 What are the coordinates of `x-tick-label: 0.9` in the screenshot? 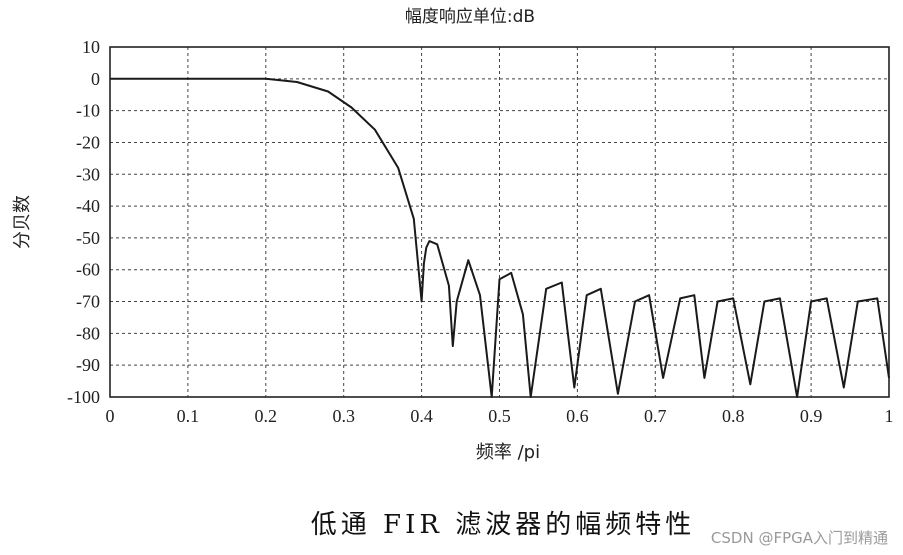 It's located at (811, 416).